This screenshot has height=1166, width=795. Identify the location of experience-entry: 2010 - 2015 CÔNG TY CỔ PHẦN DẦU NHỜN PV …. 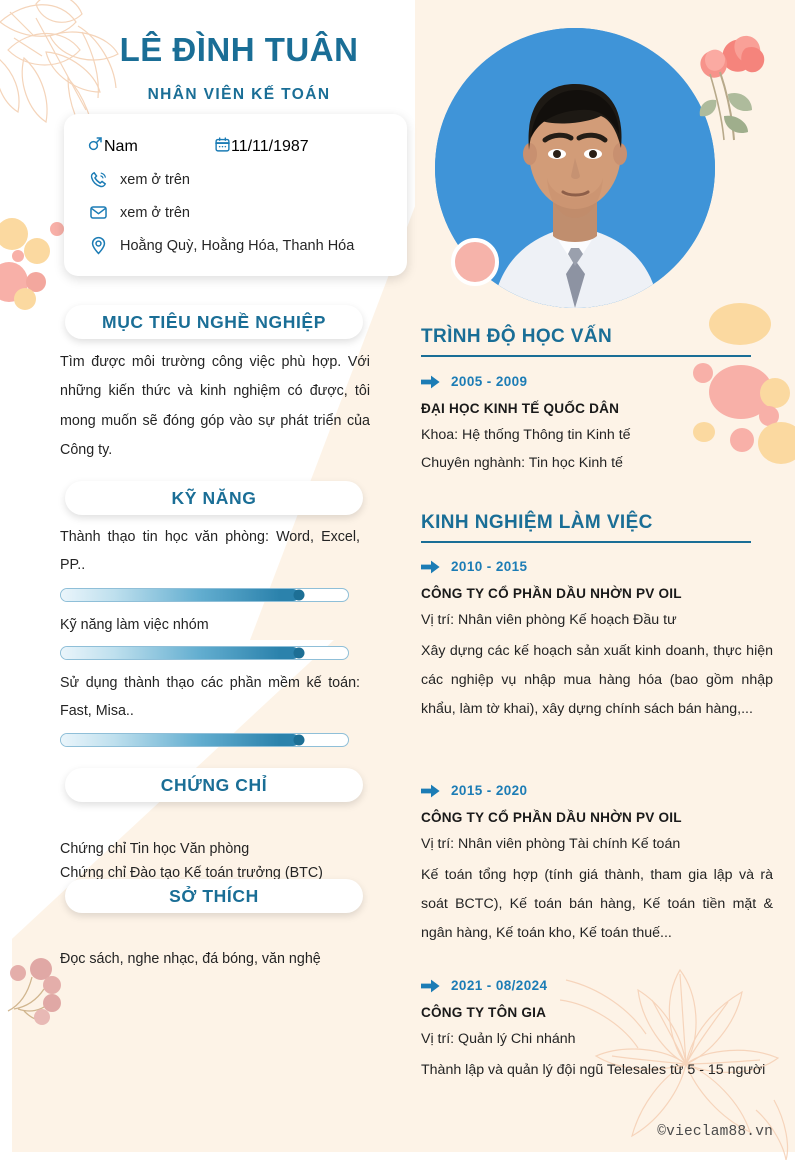
(597, 642).